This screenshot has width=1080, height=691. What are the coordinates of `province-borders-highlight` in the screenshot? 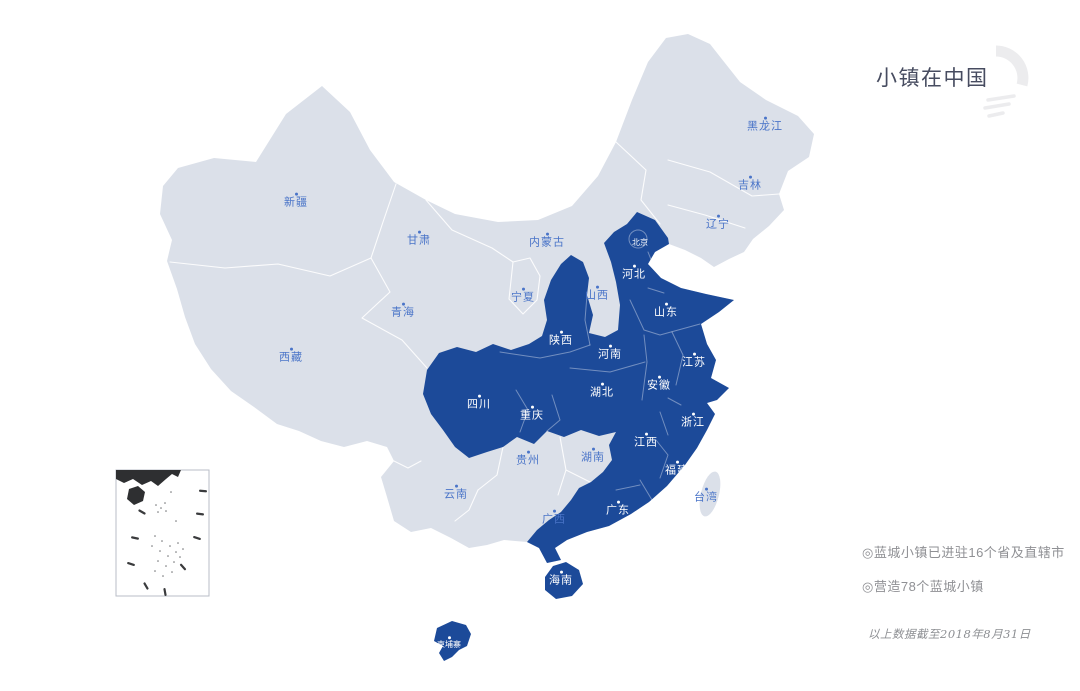 It's located at (600, 365).